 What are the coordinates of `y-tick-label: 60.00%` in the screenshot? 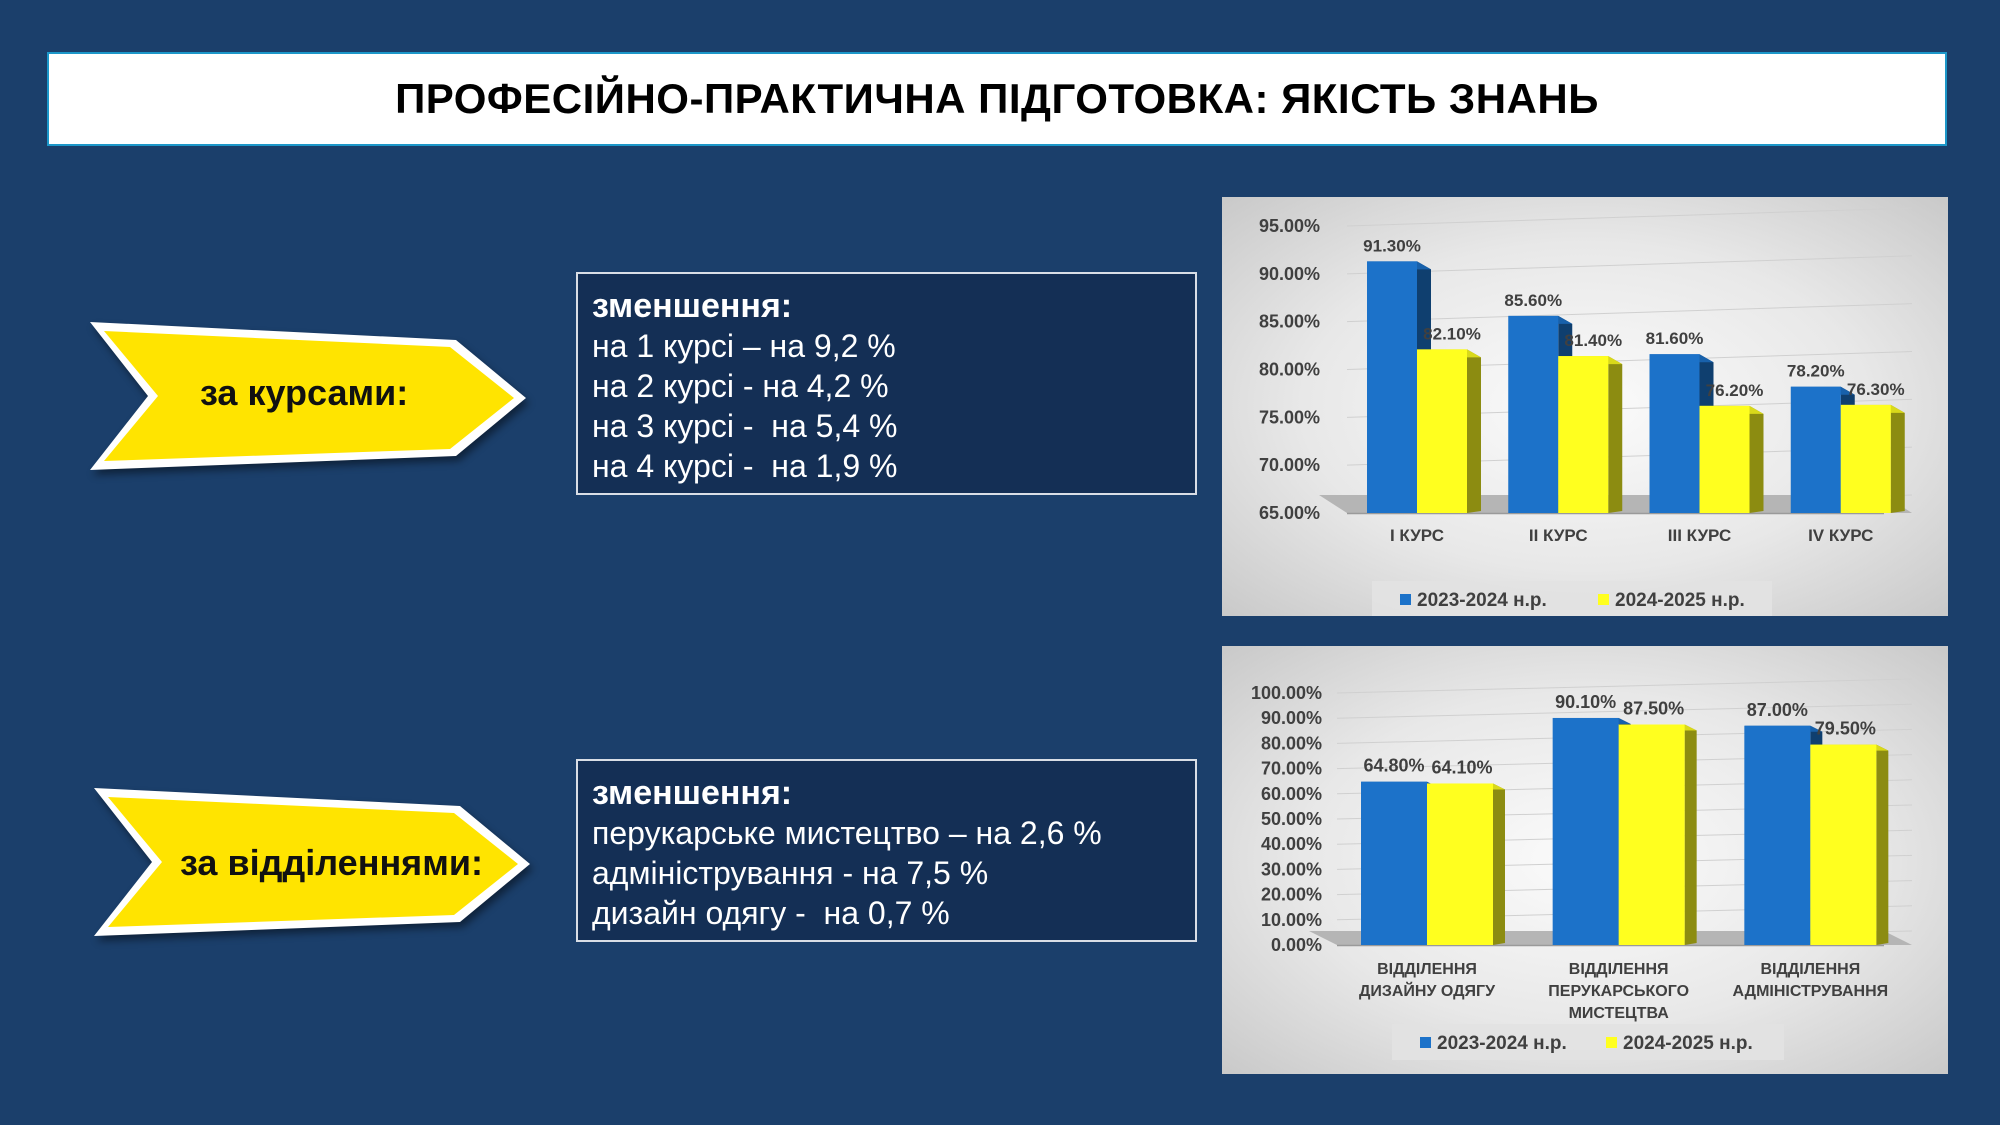 It's located at (1291, 794).